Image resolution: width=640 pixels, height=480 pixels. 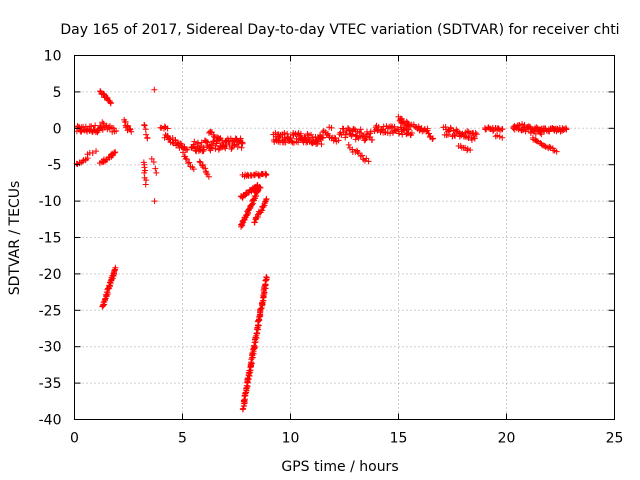 What do you see at coordinates (50, 239) in the screenshot?
I see `y-tick-label: -15` at bounding box center [50, 239].